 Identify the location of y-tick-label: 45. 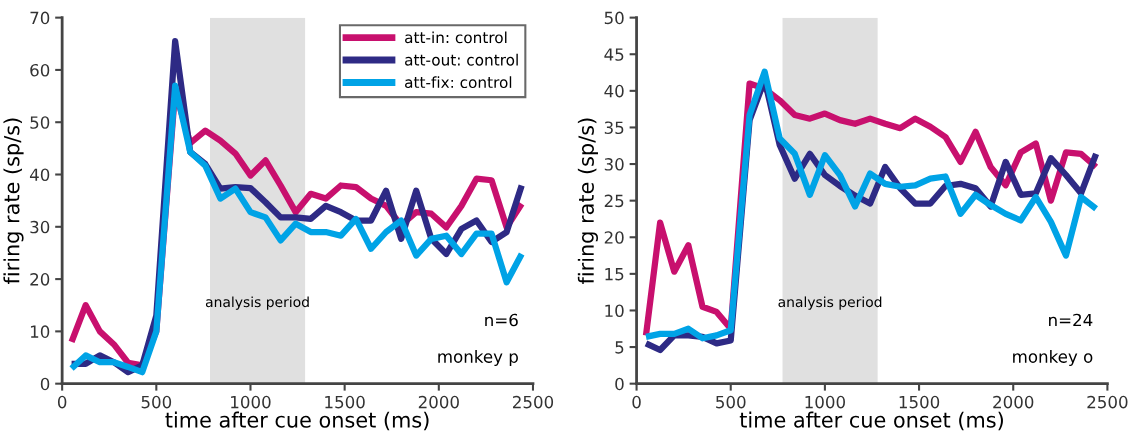
(614, 54).